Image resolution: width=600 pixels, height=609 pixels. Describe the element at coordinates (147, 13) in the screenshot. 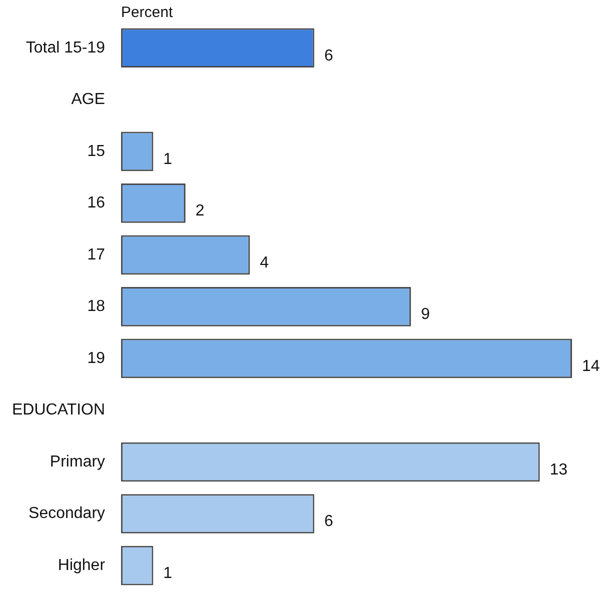

I see `x-axis-title: Percent` at that location.